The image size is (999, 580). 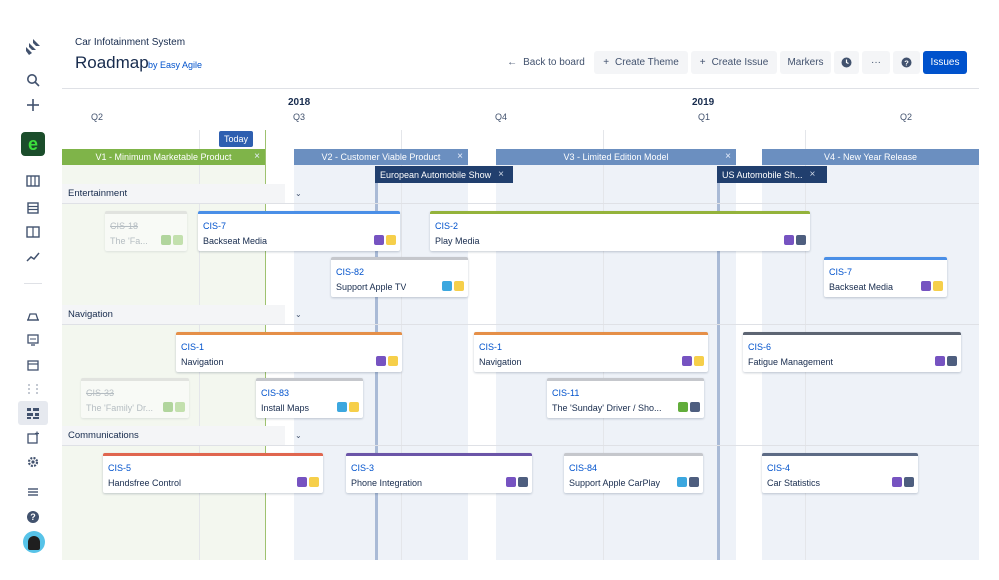 What do you see at coordinates (213, 473) in the screenshot?
I see `issue-card: CIS-5 Handsfree Control` at bounding box center [213, 473].